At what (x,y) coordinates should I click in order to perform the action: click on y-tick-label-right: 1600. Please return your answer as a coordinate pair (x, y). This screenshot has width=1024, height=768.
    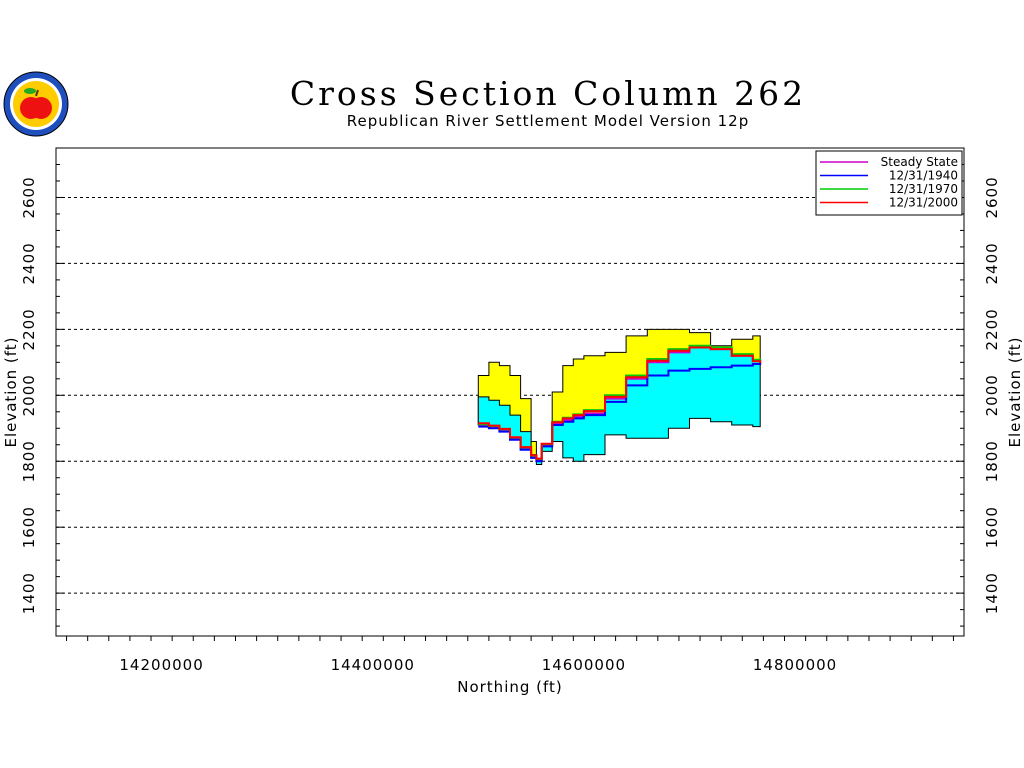
    Looking at the image, I should click on (992, 527).